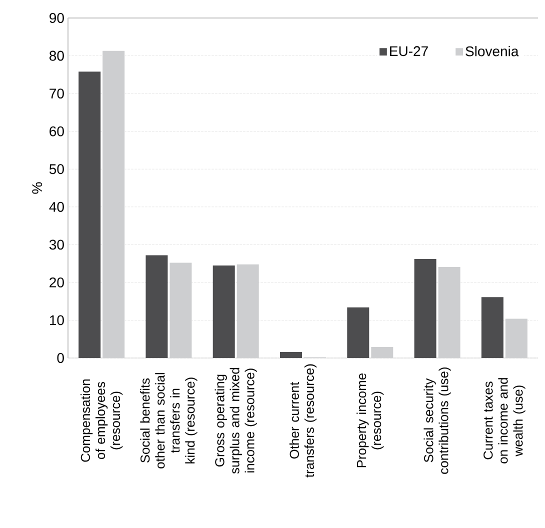 The width and height of the screenshot is (545, 528). What do you see at coordinates (57, 282) in the screenshot?
I see `y-tick-label: 20` at bounding box center [57, 282].